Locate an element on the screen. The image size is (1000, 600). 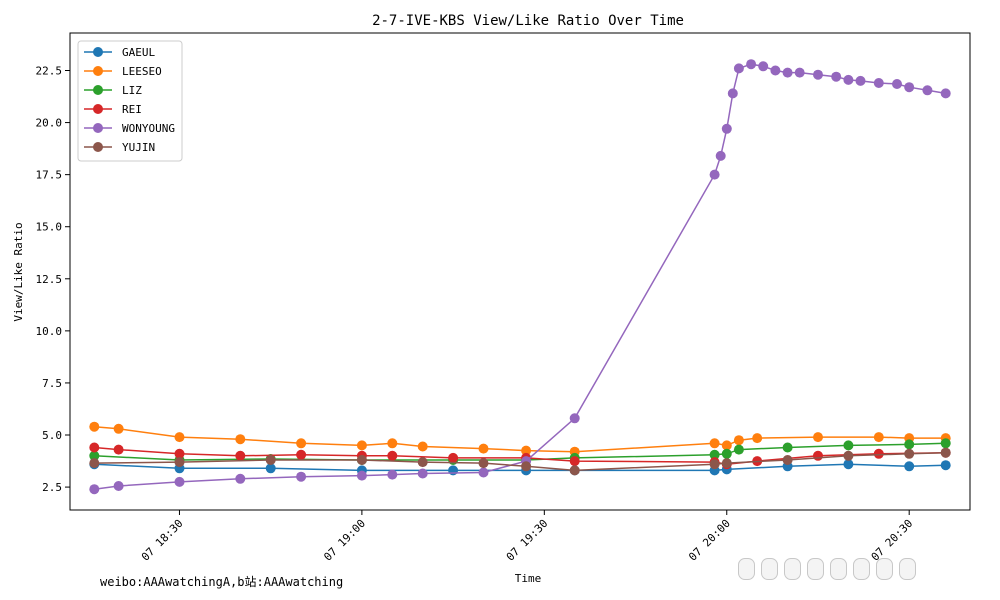
y-tick-label: 5.0 is located at coordinates (52, 435).